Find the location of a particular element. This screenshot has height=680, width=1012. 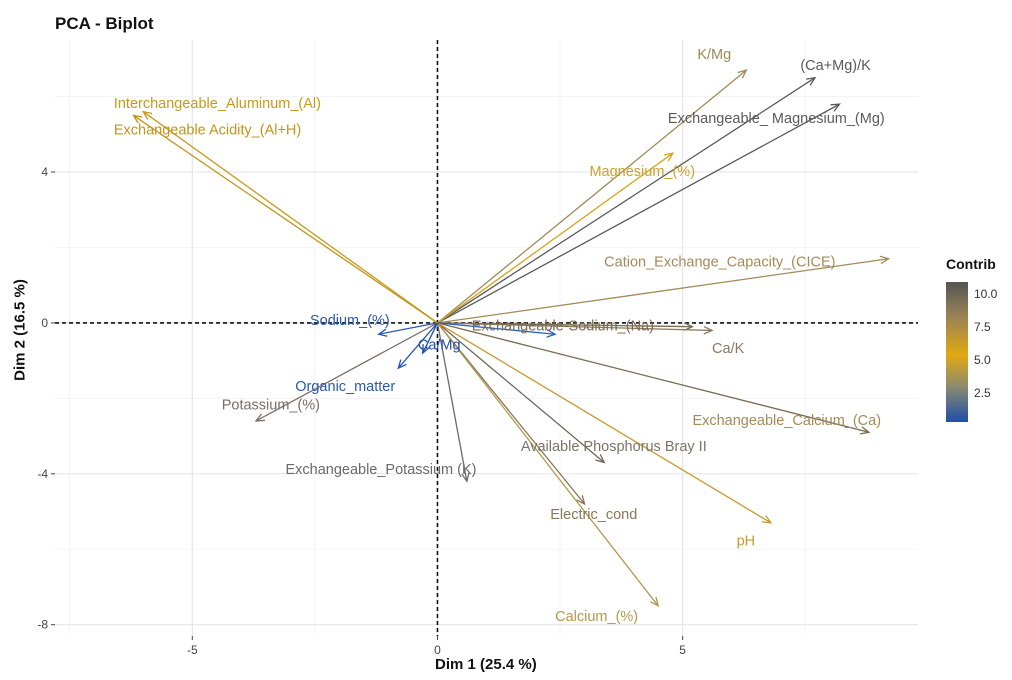

variable-label: Cation_Exchange_Capacity_(CICE) is located at coordinates (719, 262).